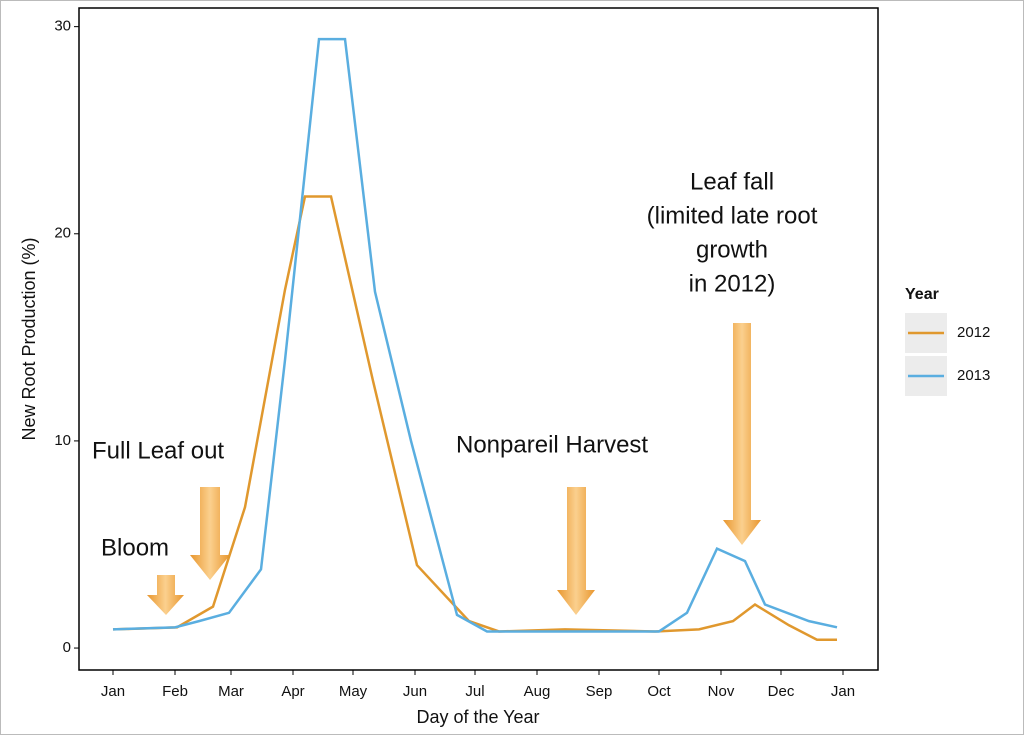 The image size is (1024, 735). I want to click on x-tick-label: Aug, so click(537, 691).